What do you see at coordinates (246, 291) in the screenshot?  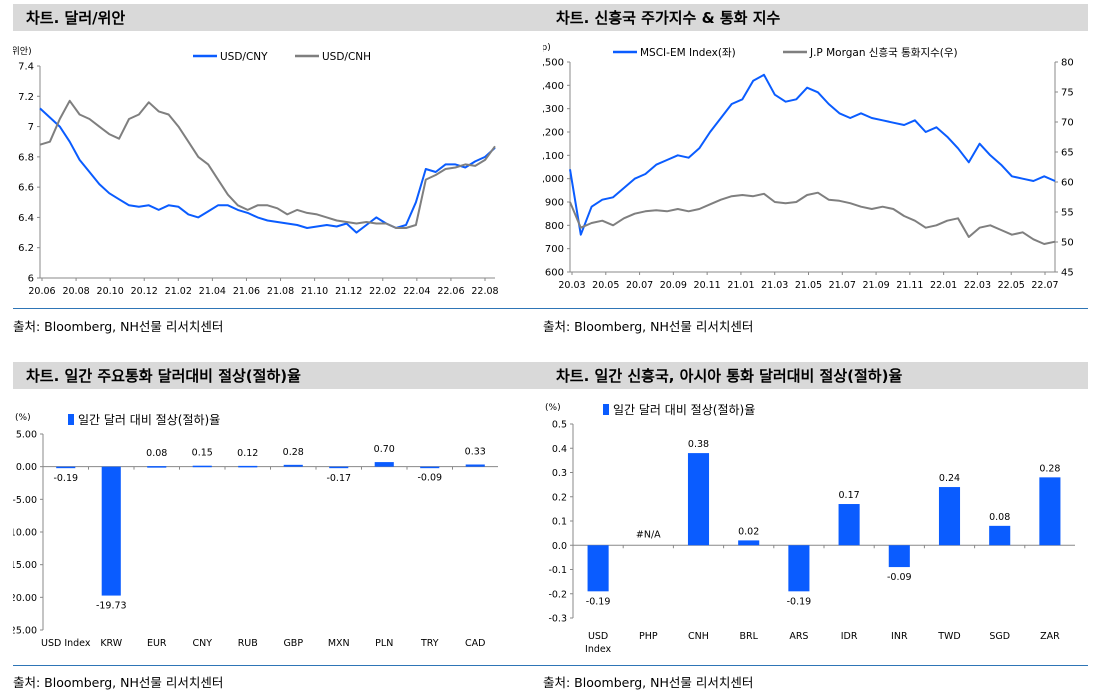 I see `x-tick-label: 21.06` at bounding box center [246, 291].